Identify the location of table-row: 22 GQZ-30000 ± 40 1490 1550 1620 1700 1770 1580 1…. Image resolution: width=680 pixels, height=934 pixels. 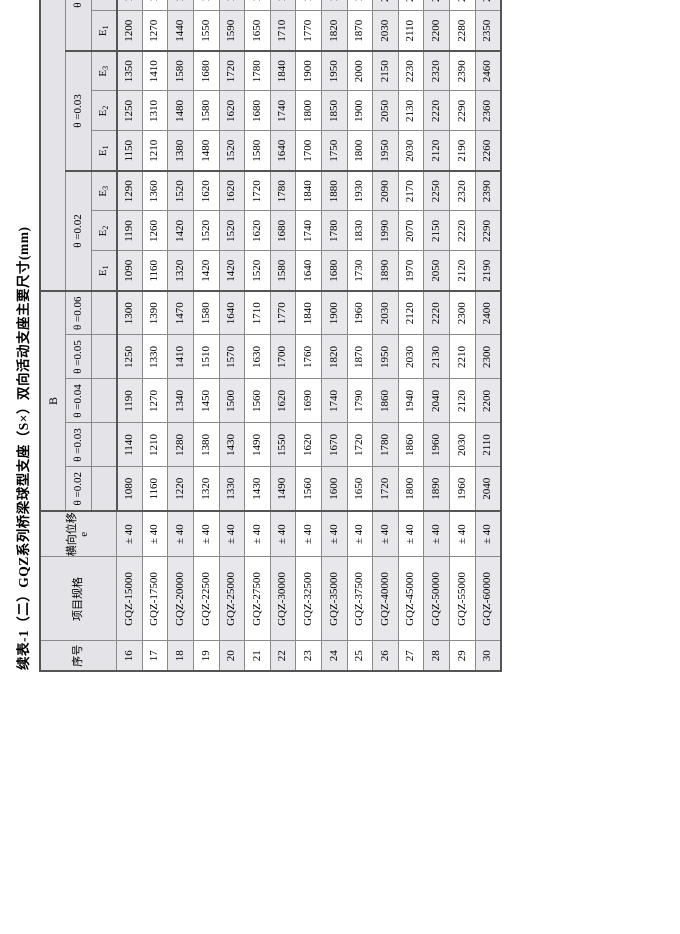
(283, 335).